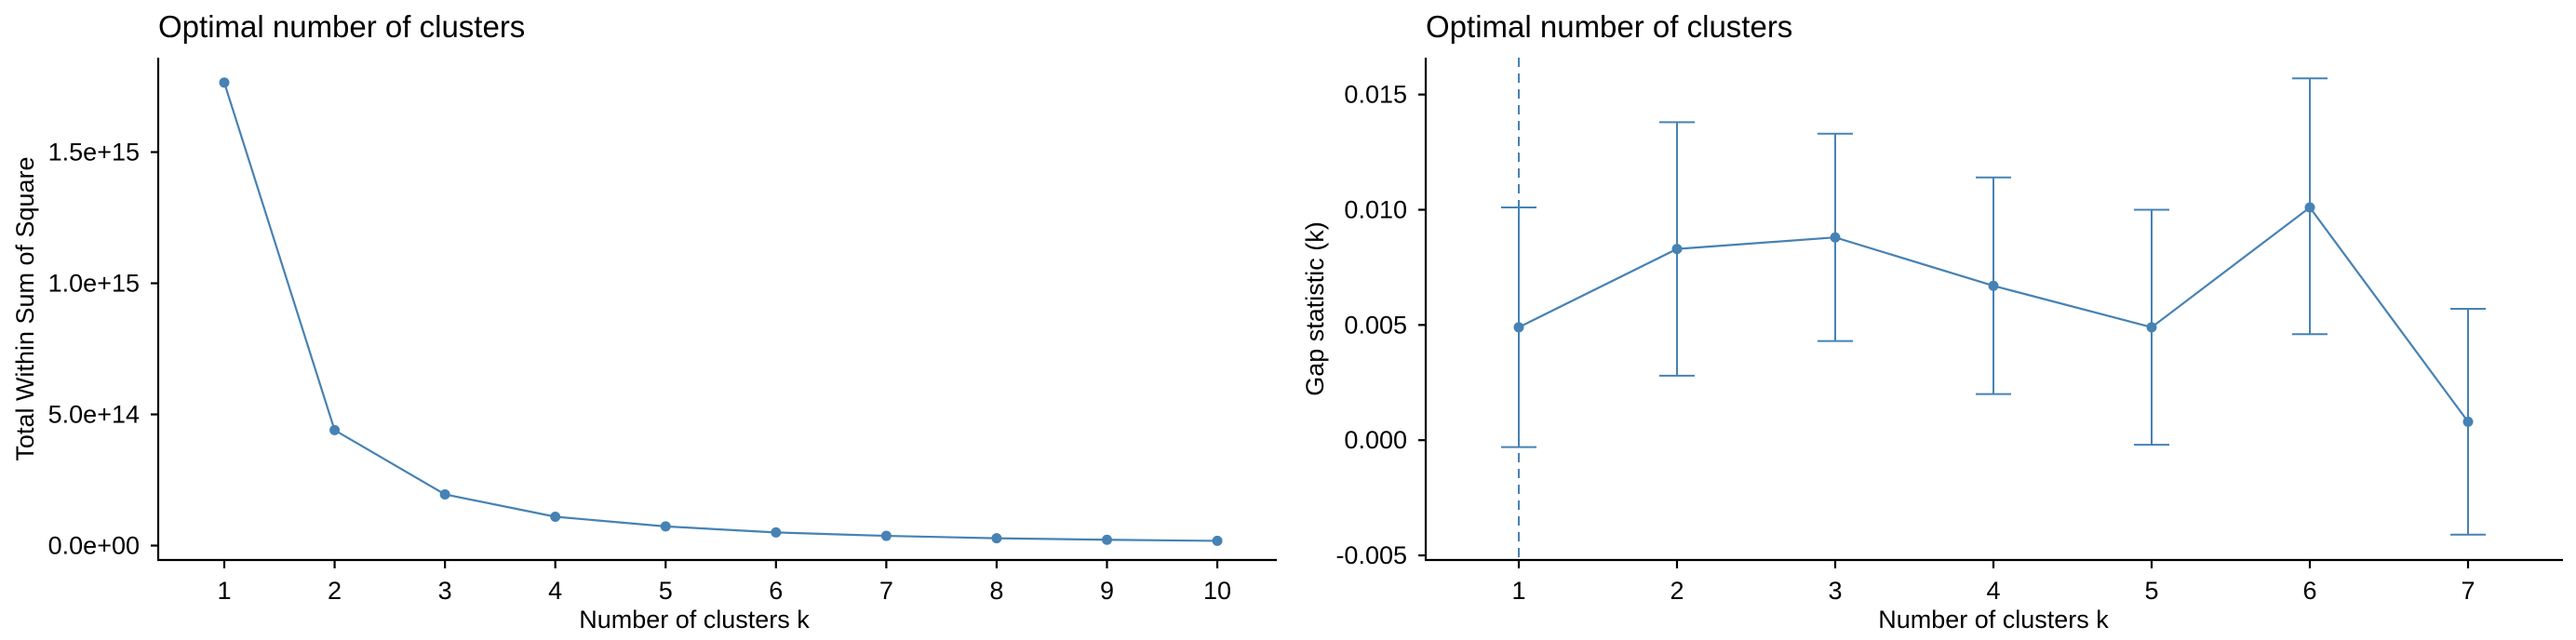 This screenshot has width=2576, height=640. I want to click on x-tick-label: 10, so click(1217, 591).